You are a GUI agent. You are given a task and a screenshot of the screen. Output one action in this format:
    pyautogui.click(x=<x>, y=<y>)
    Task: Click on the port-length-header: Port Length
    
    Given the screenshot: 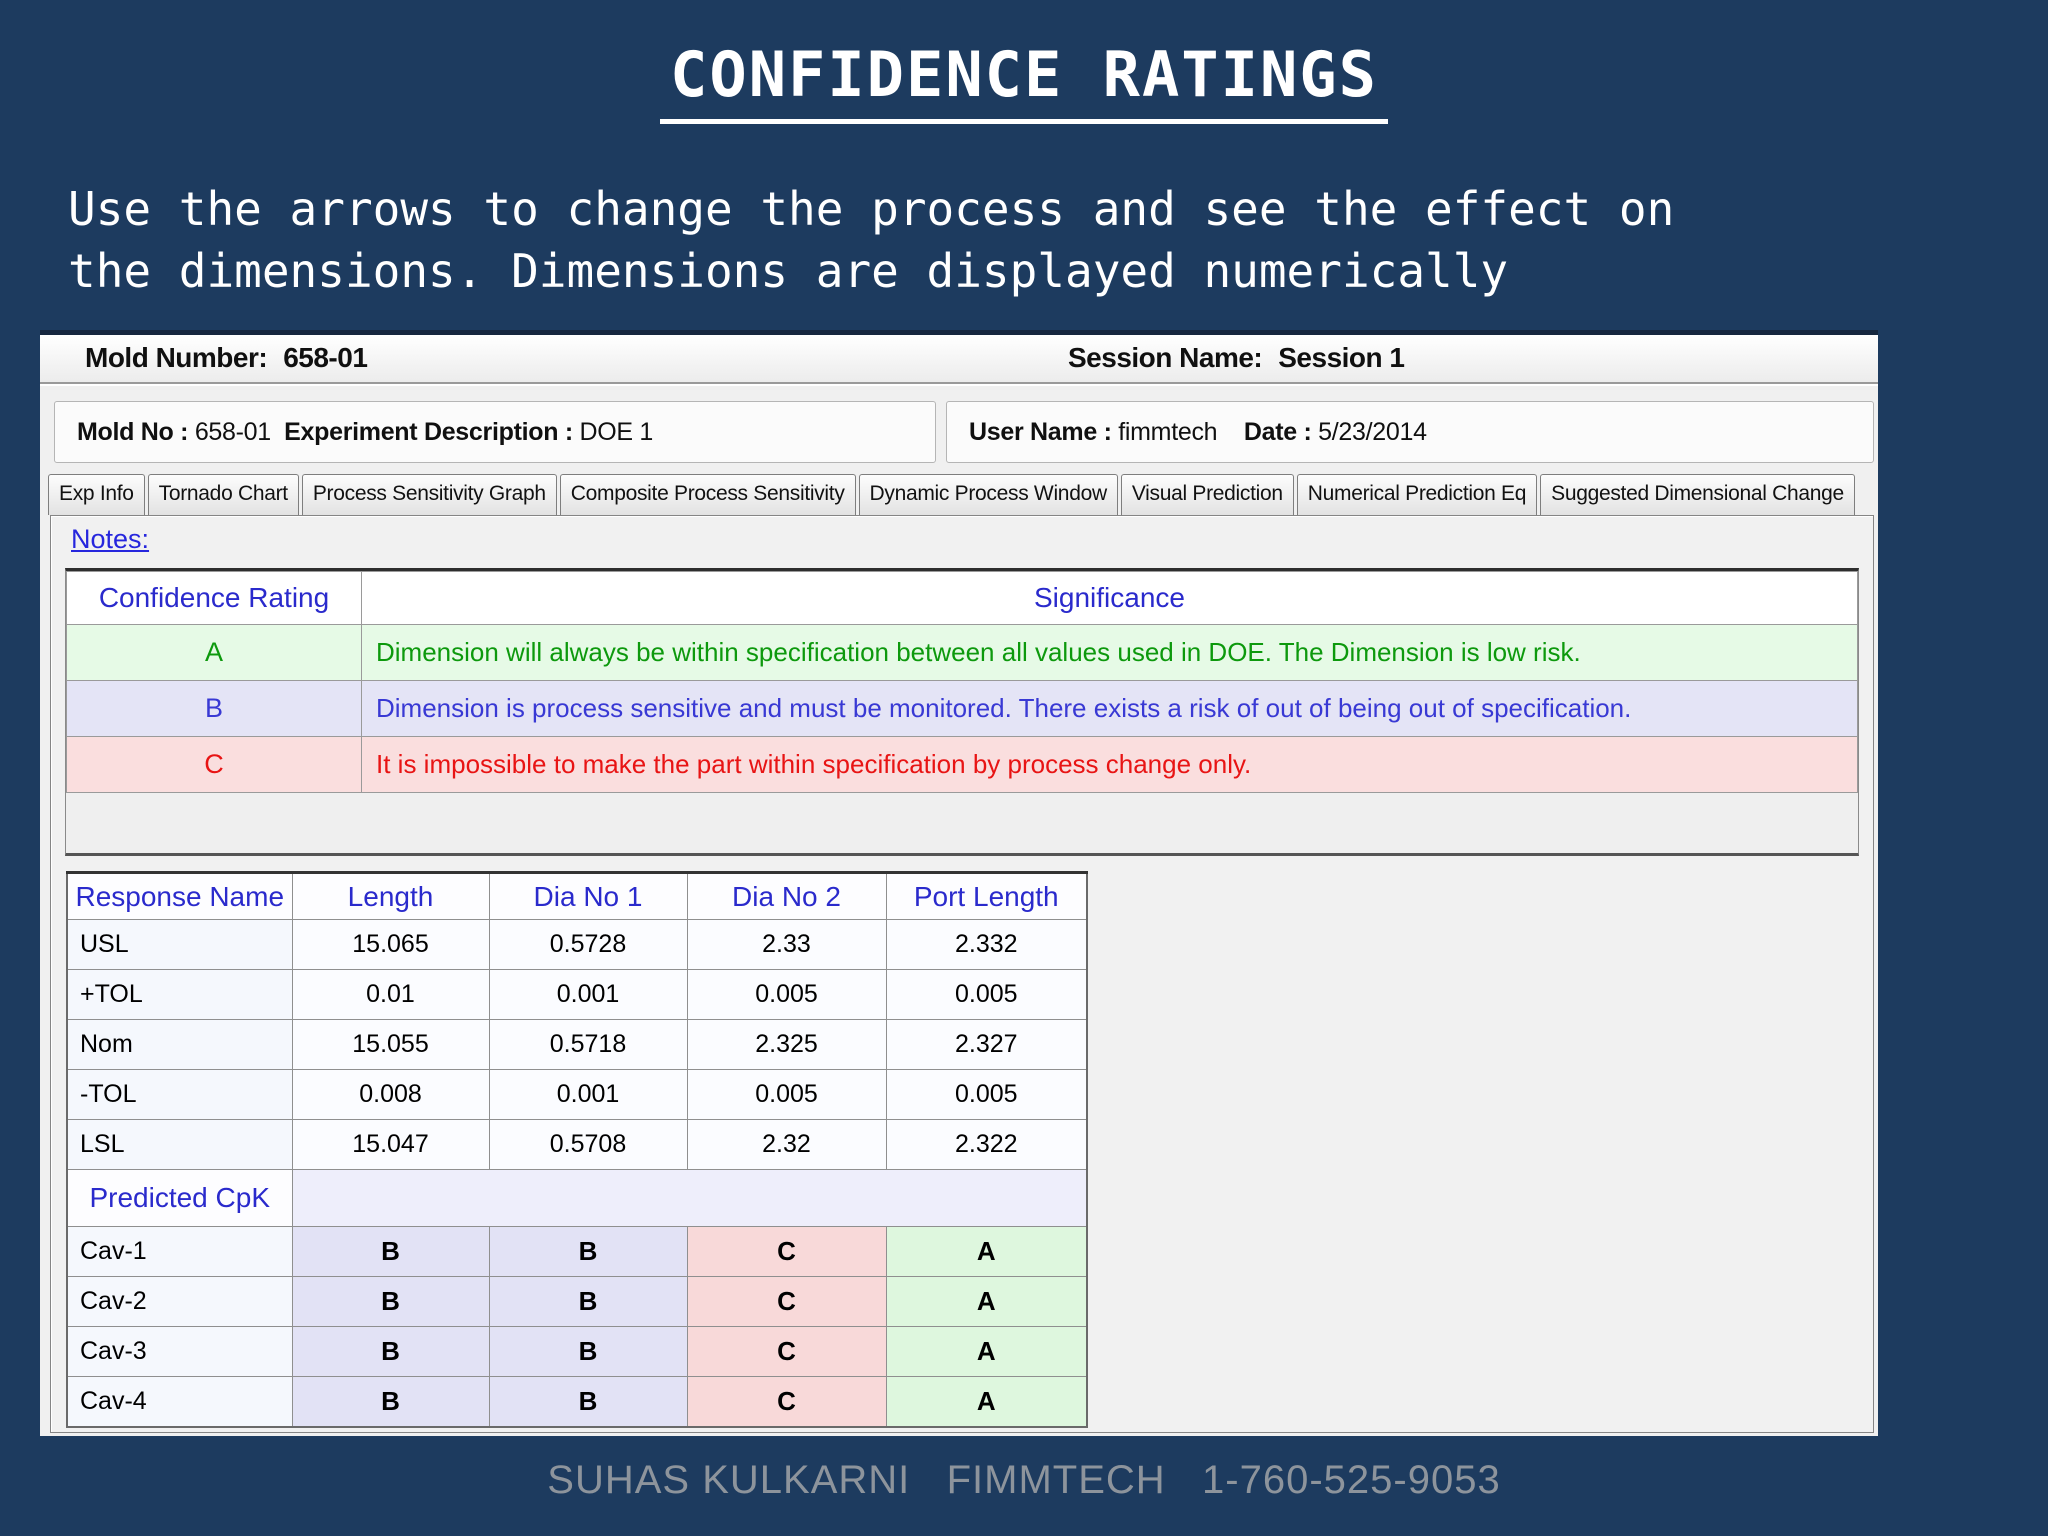 What is the action you would take?
    pyautogui.click(x=986, y=896)
    